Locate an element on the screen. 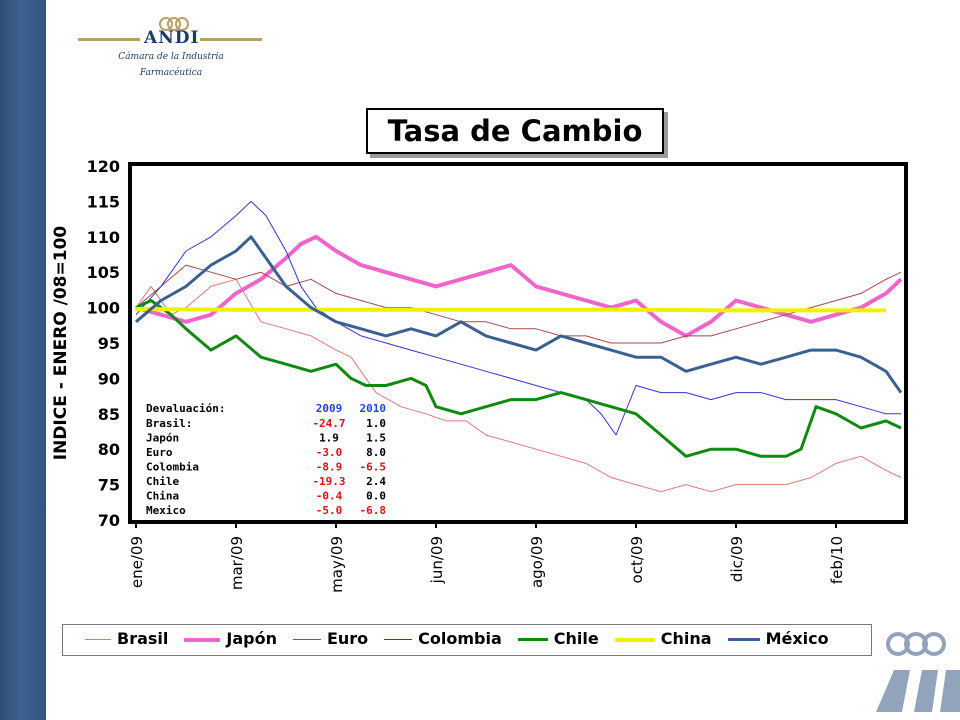 This screenshot has width=960, height=720. y-tick-label: 120 is located at coordinates (103, 166).